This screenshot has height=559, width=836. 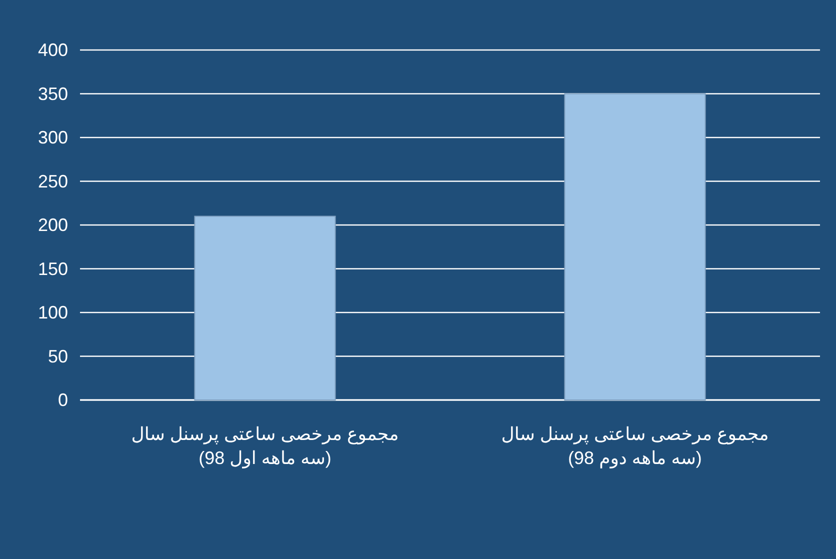 I want to click on y-tick-label: 350, so click(x=53, y=94).